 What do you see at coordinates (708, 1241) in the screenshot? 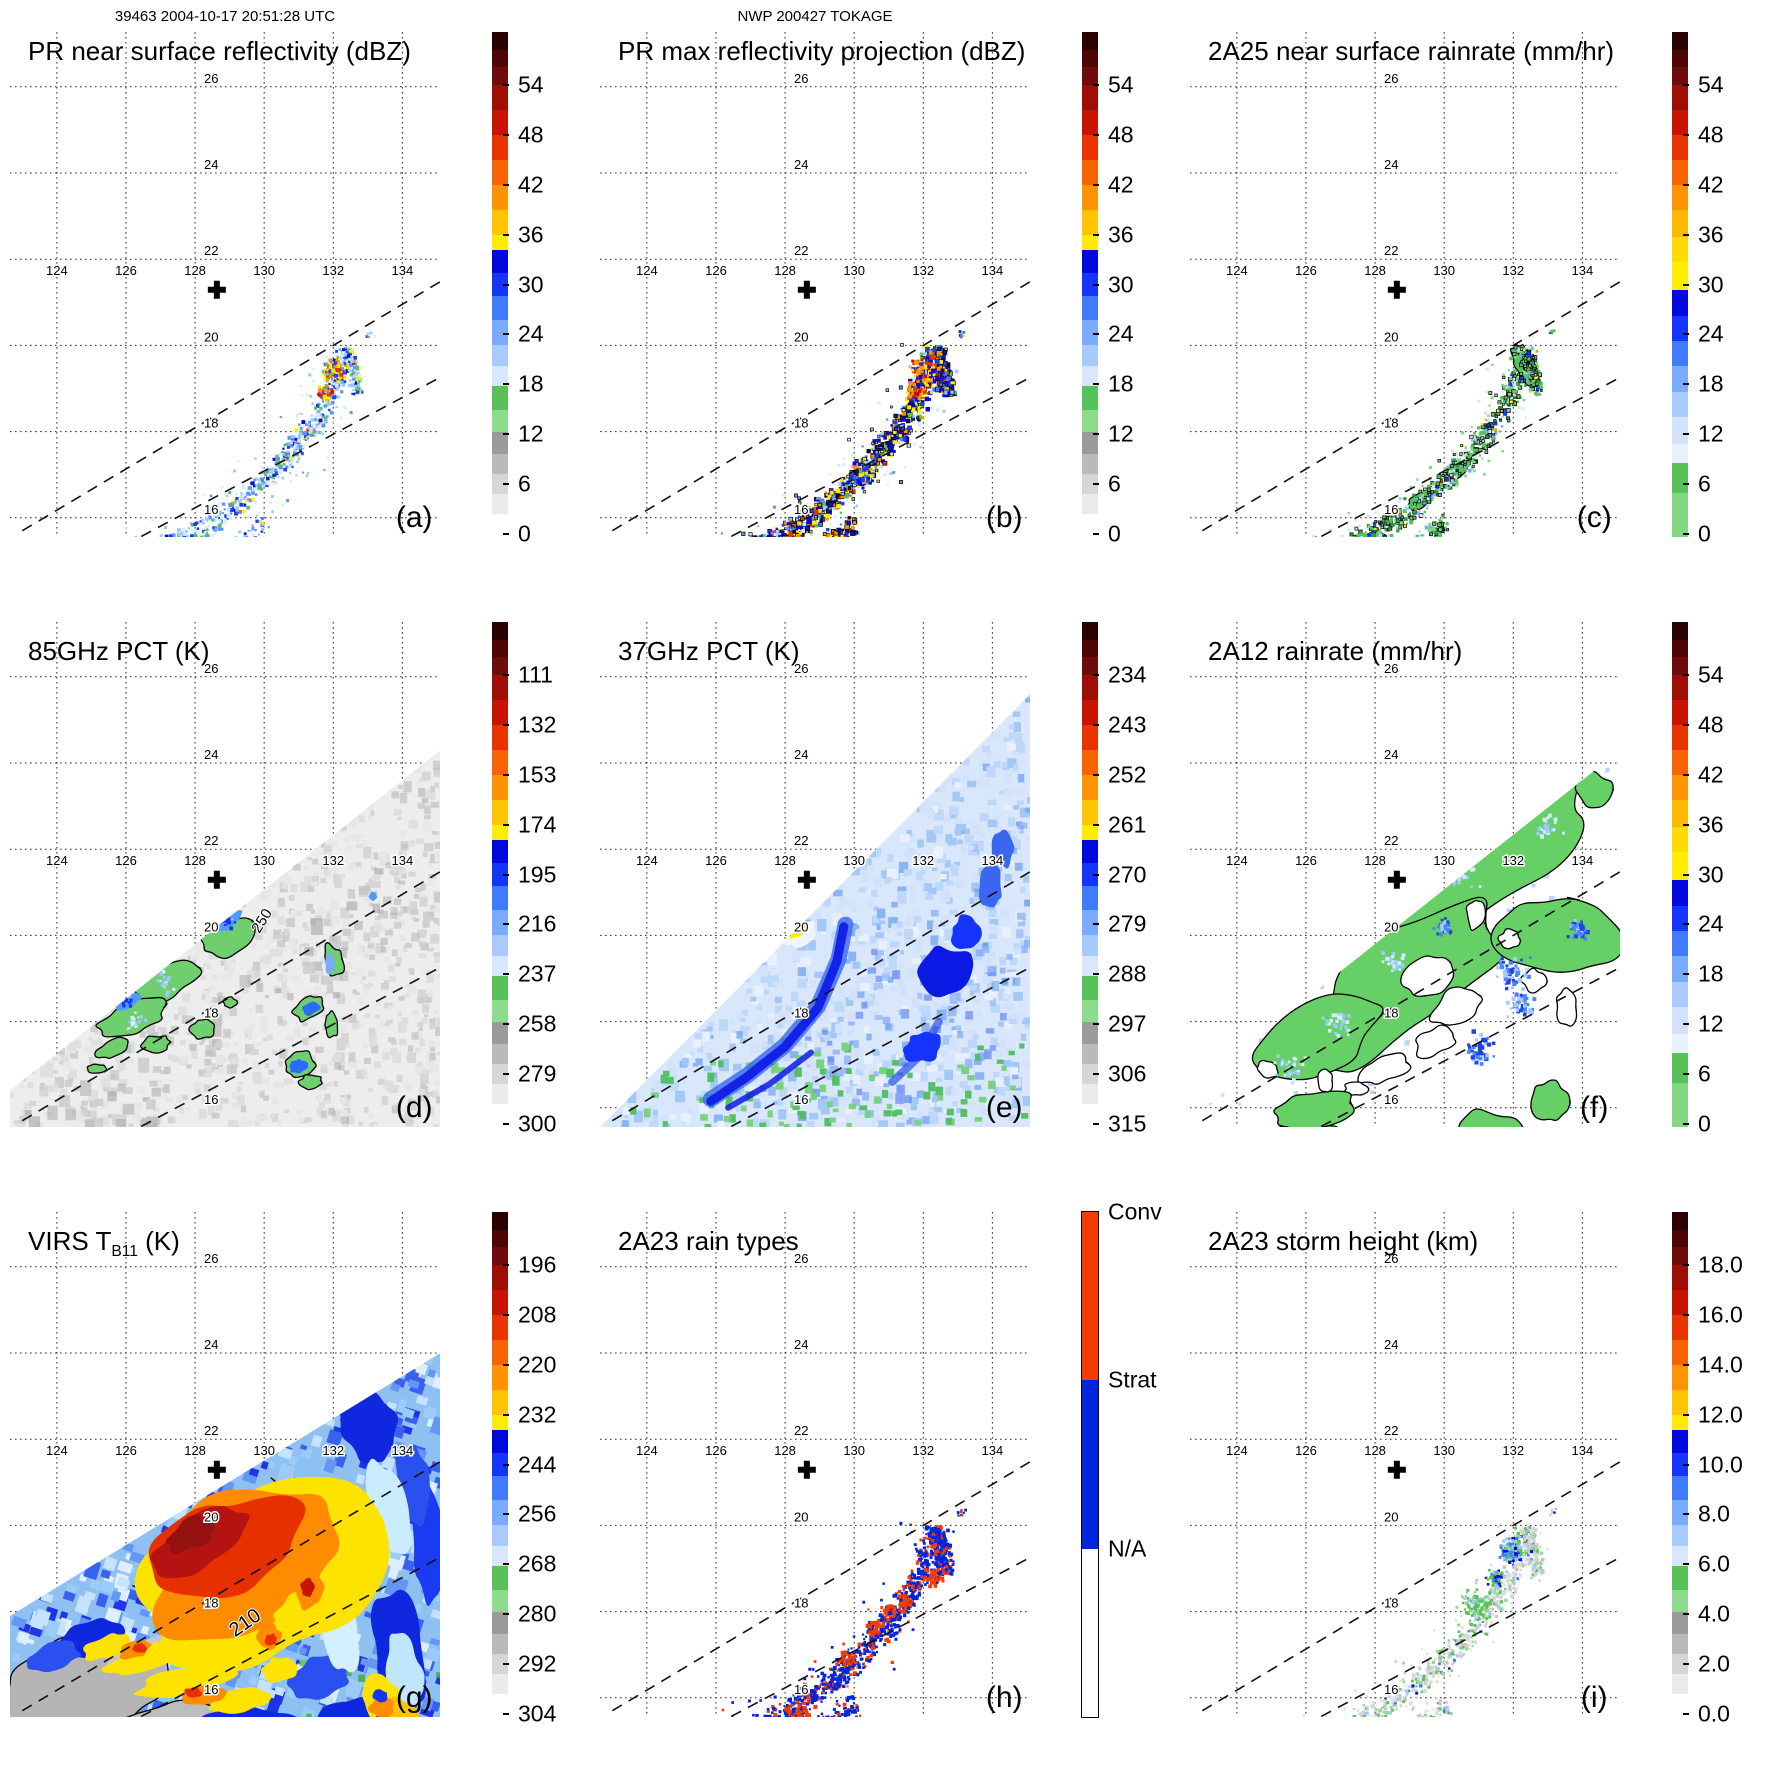
I see `panel-title-h: 2A23 rain types` at bounding box center [708, 1241].